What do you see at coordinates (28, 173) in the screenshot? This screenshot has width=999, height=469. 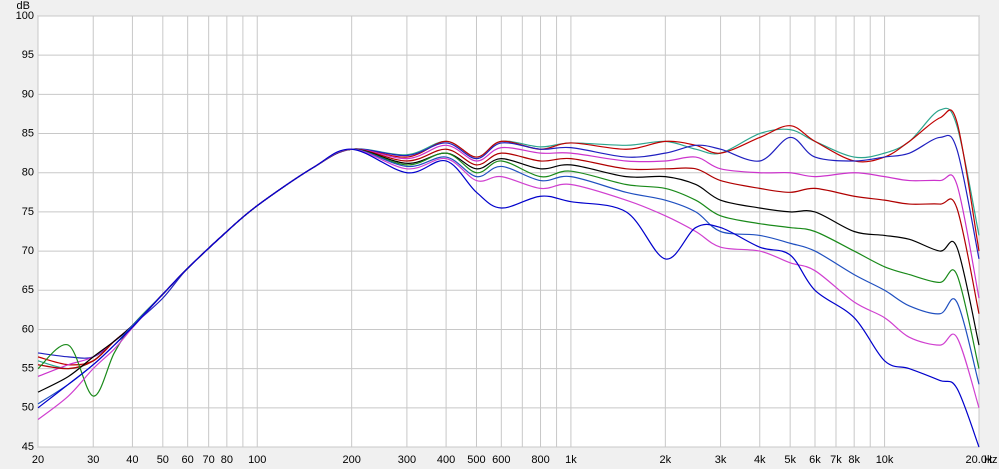 I see `y-tick-label: 80` at bounding box center [28, 173].